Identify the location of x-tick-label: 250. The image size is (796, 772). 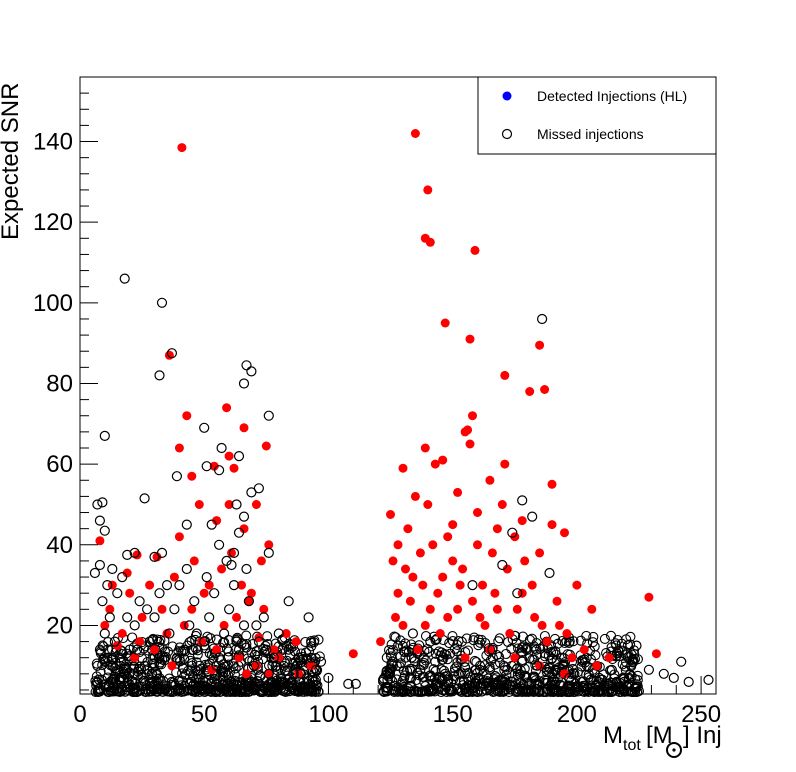
(701, 714).